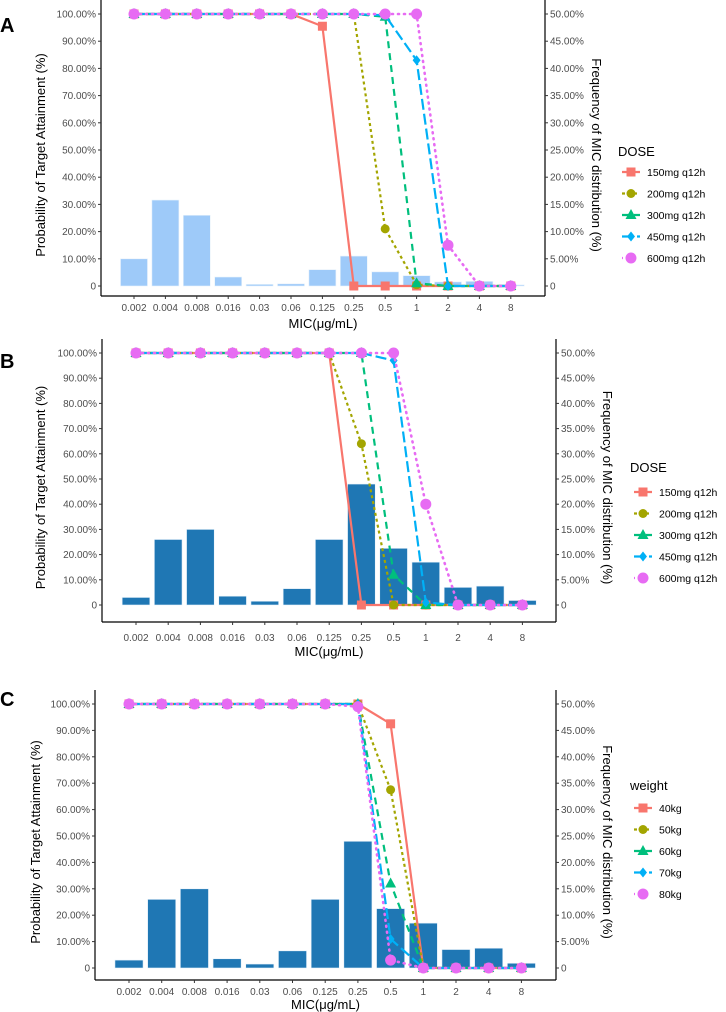  Describe the element at coordinates (7, 362) in the screenshot. I see `panel-label: B` at that location.